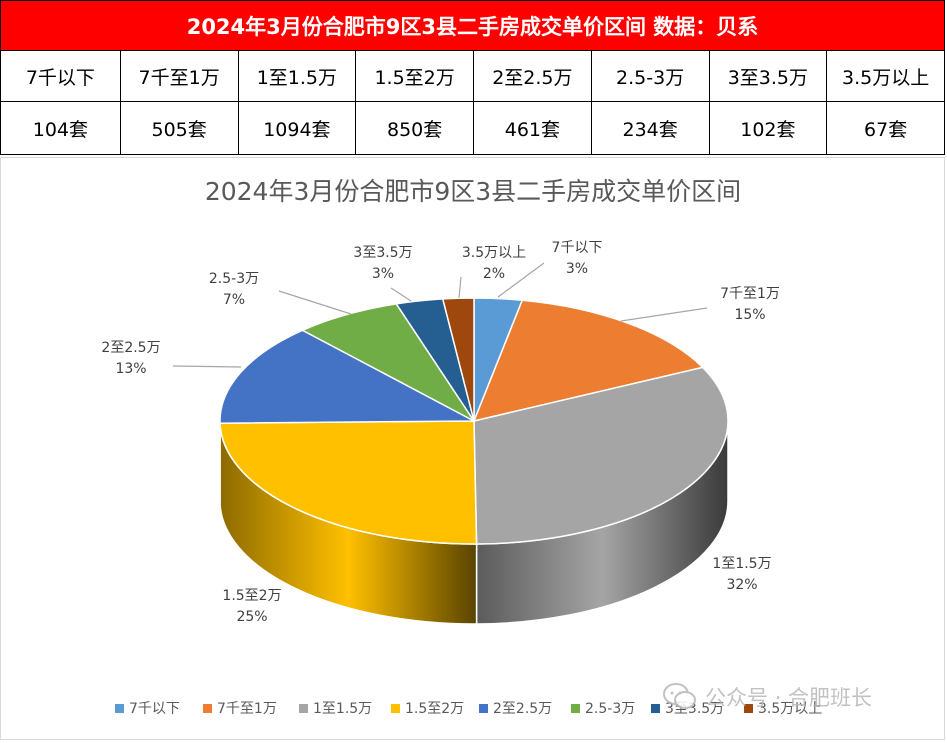 This screenshot has height=743, width=947. I want to click on legend-label: 1至1.5万, so click(342, 709).